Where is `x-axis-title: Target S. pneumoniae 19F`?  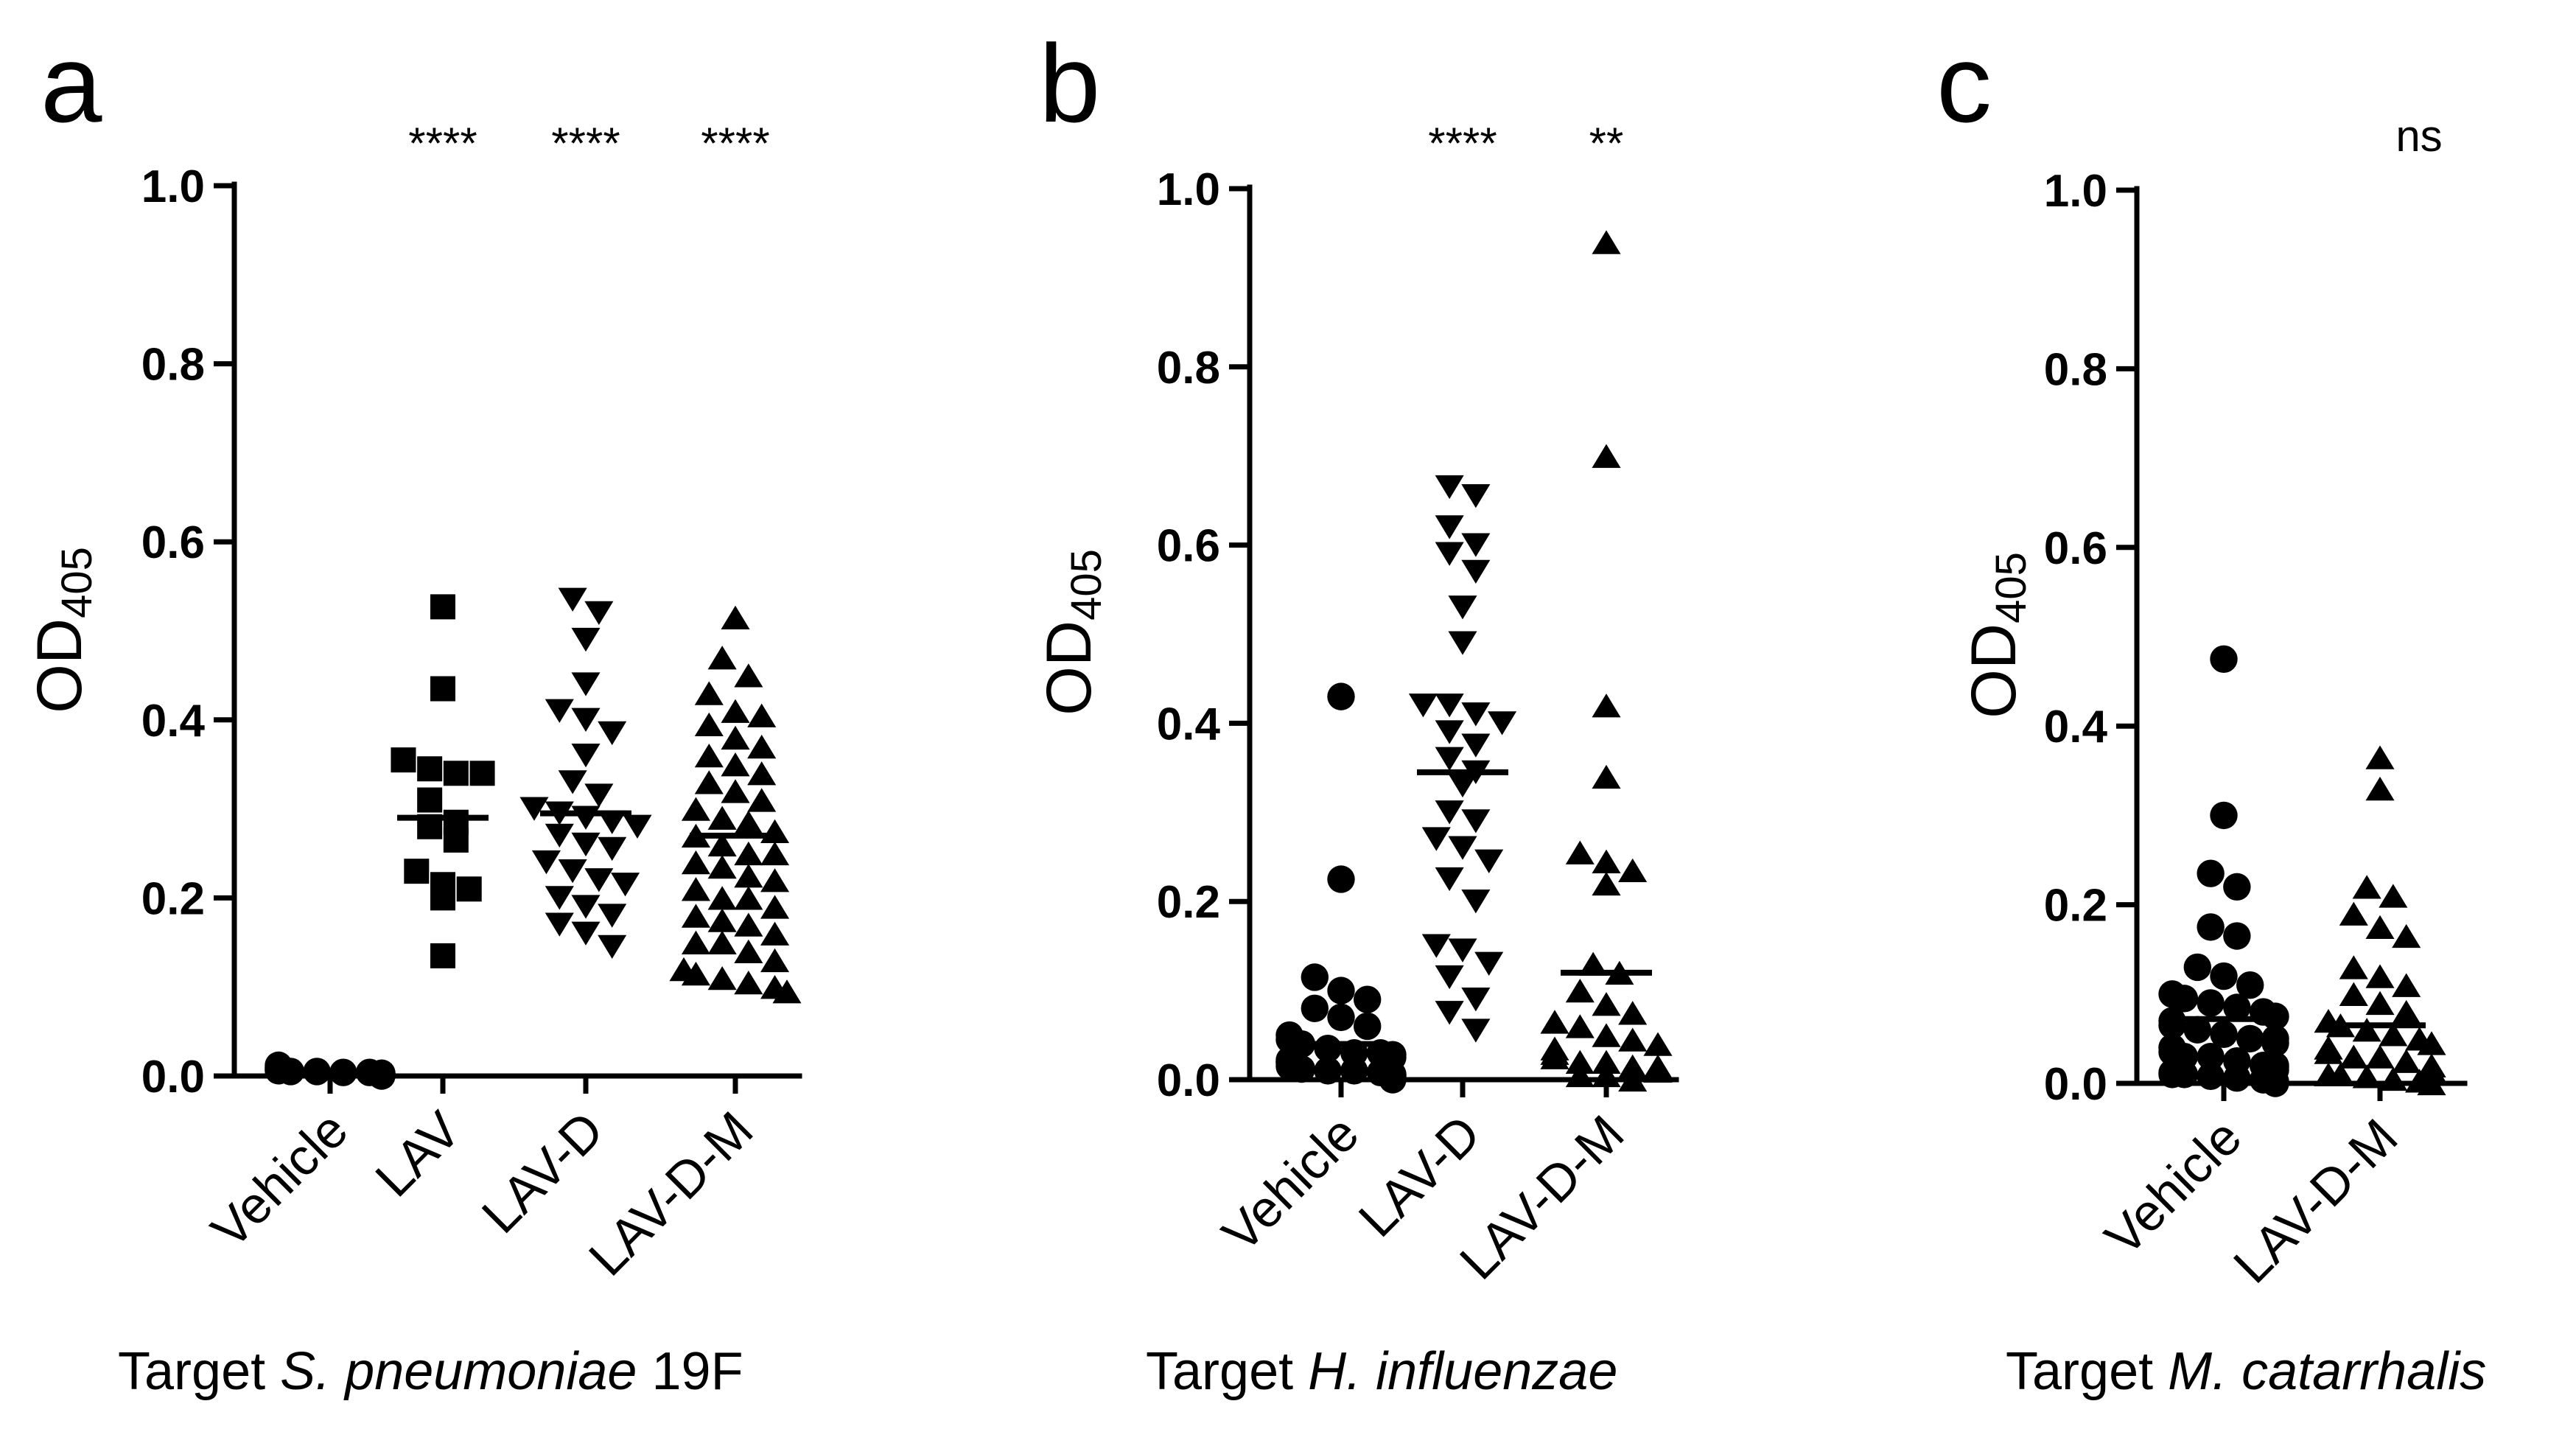 x-axis-title: Target S. pneumoniae 19F is located at coordinates (430, 1371).